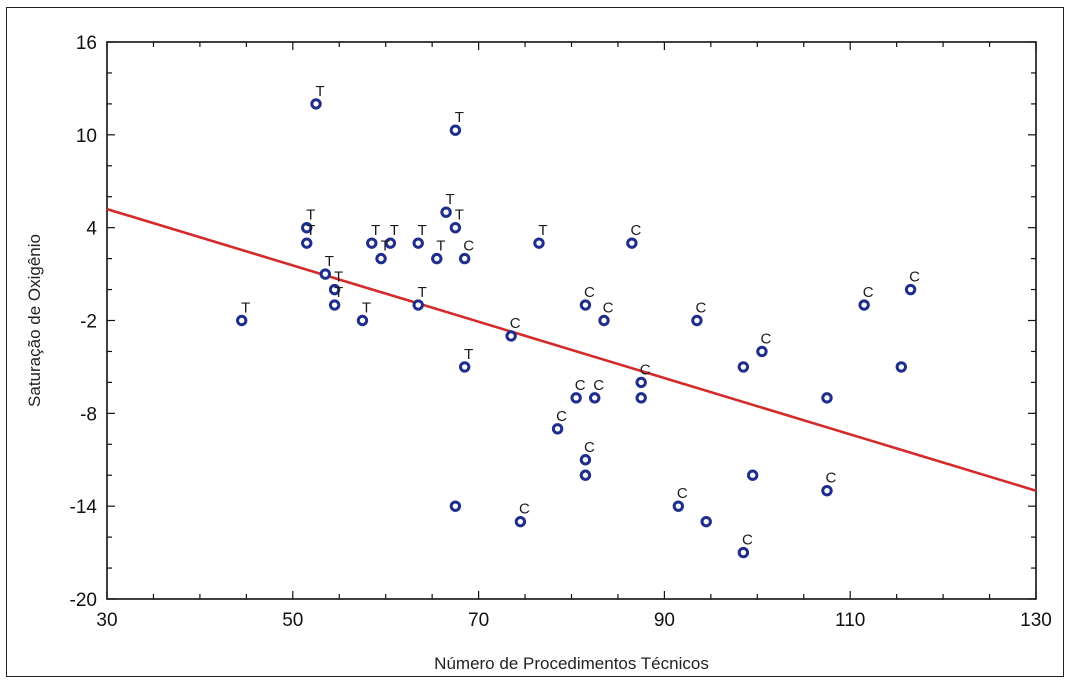  Describe the element at coordinates (292, 620) in the screenshot. I see `x-tick-label: 50` at that location.